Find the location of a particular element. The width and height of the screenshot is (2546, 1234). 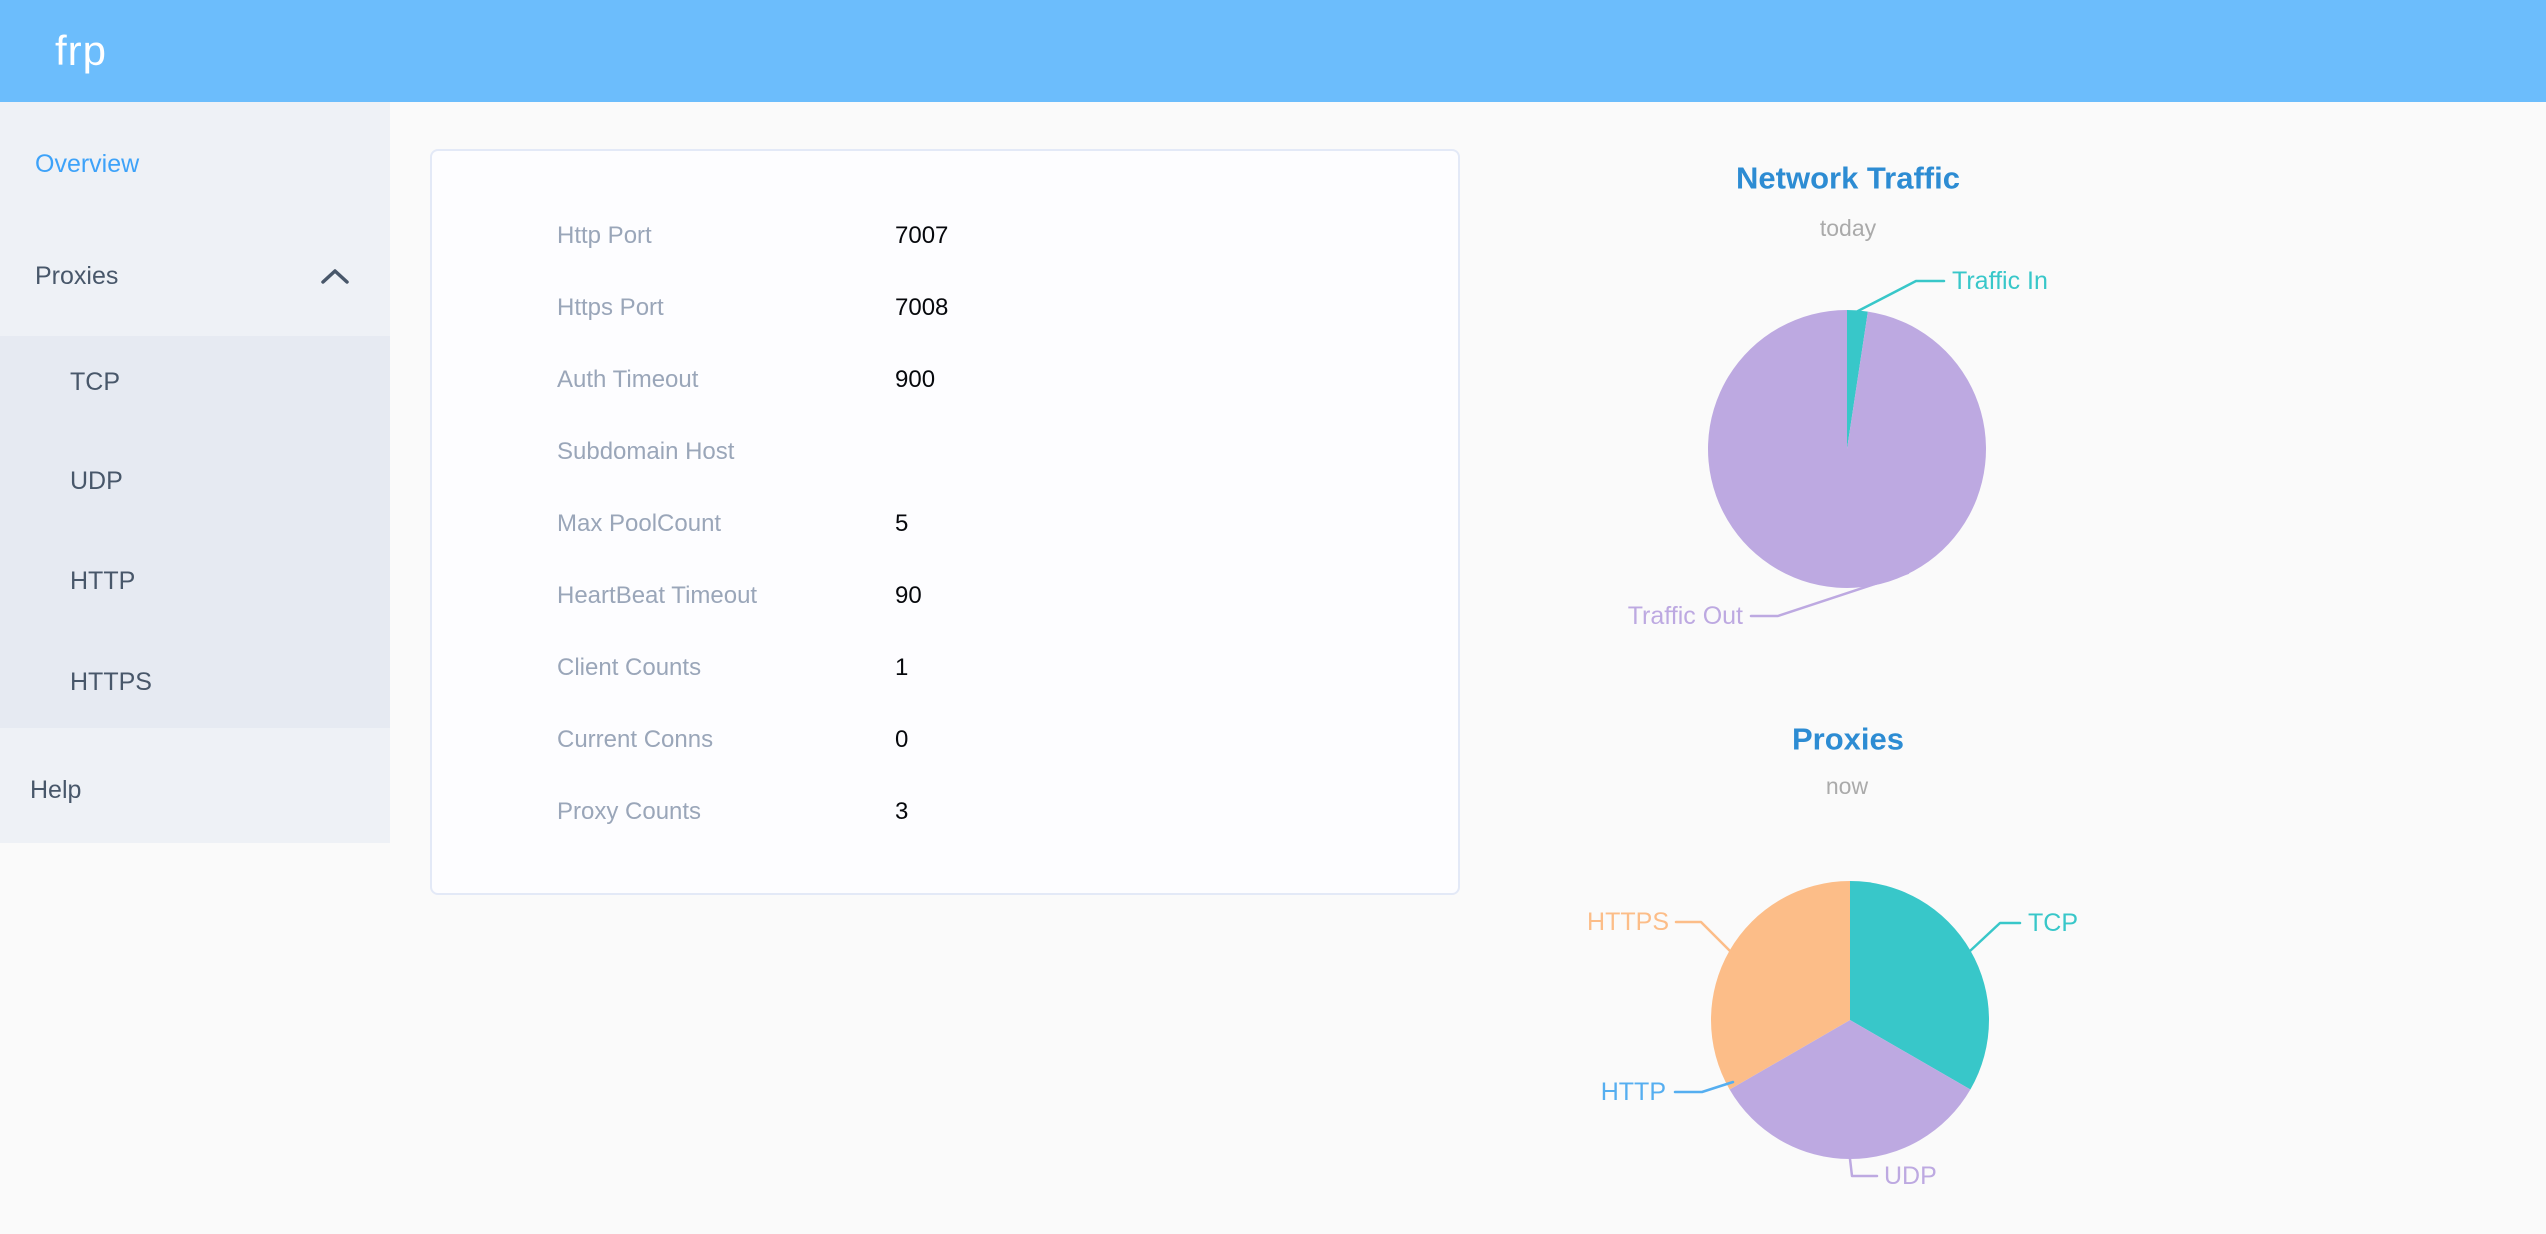

pie-slice-traffic-in is located at coordinates (1857, 379).